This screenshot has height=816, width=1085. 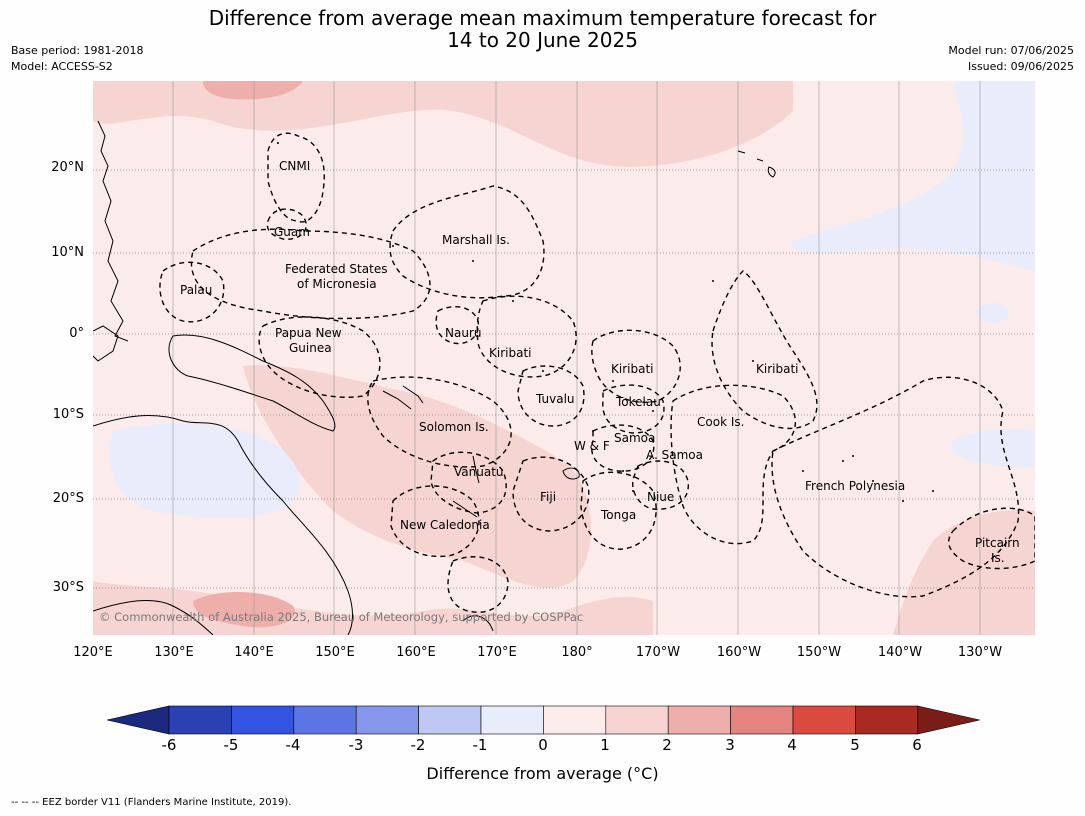 What do you see at coordinates (543, 745) in the screenshot?
I see `cb-tick-0: 0` at bounding box center [543, 745].